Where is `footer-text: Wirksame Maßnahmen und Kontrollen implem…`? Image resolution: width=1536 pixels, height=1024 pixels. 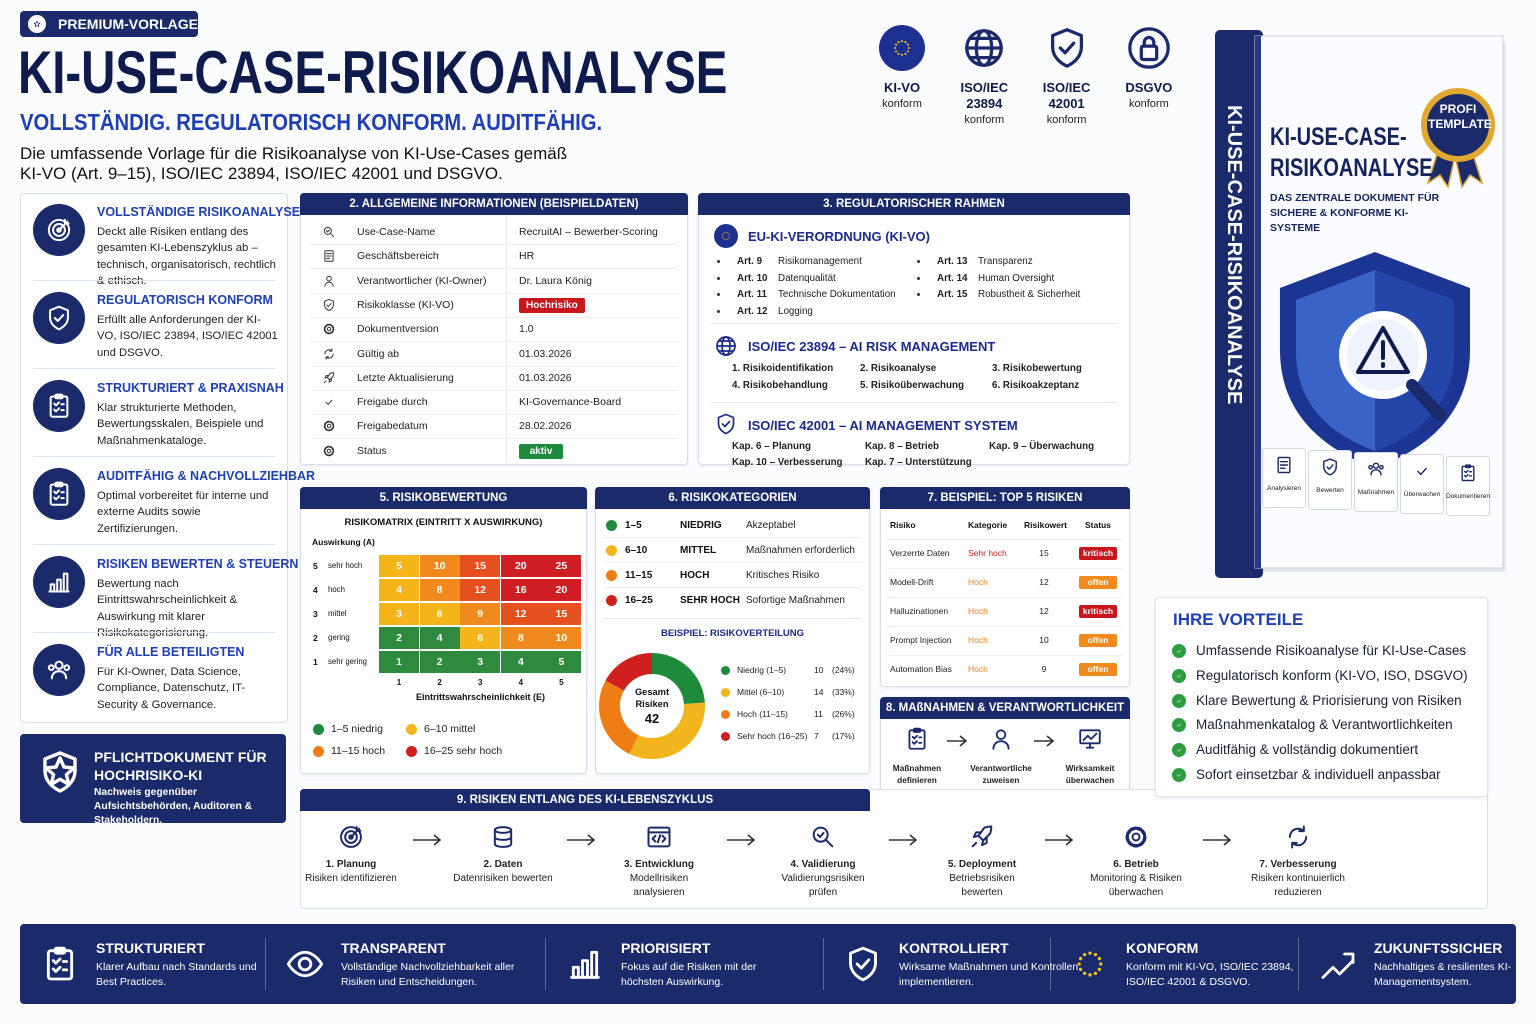
footer-text: Wirksame Maßnahmen und Kontrollen implem… is located at coordinates (989, 974).